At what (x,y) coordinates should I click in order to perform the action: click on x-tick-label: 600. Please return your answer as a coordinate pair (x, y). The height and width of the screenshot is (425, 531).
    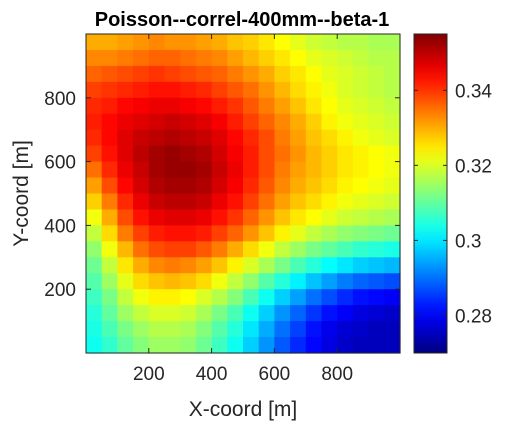
    Looking at the image, I should click on (275, 374).